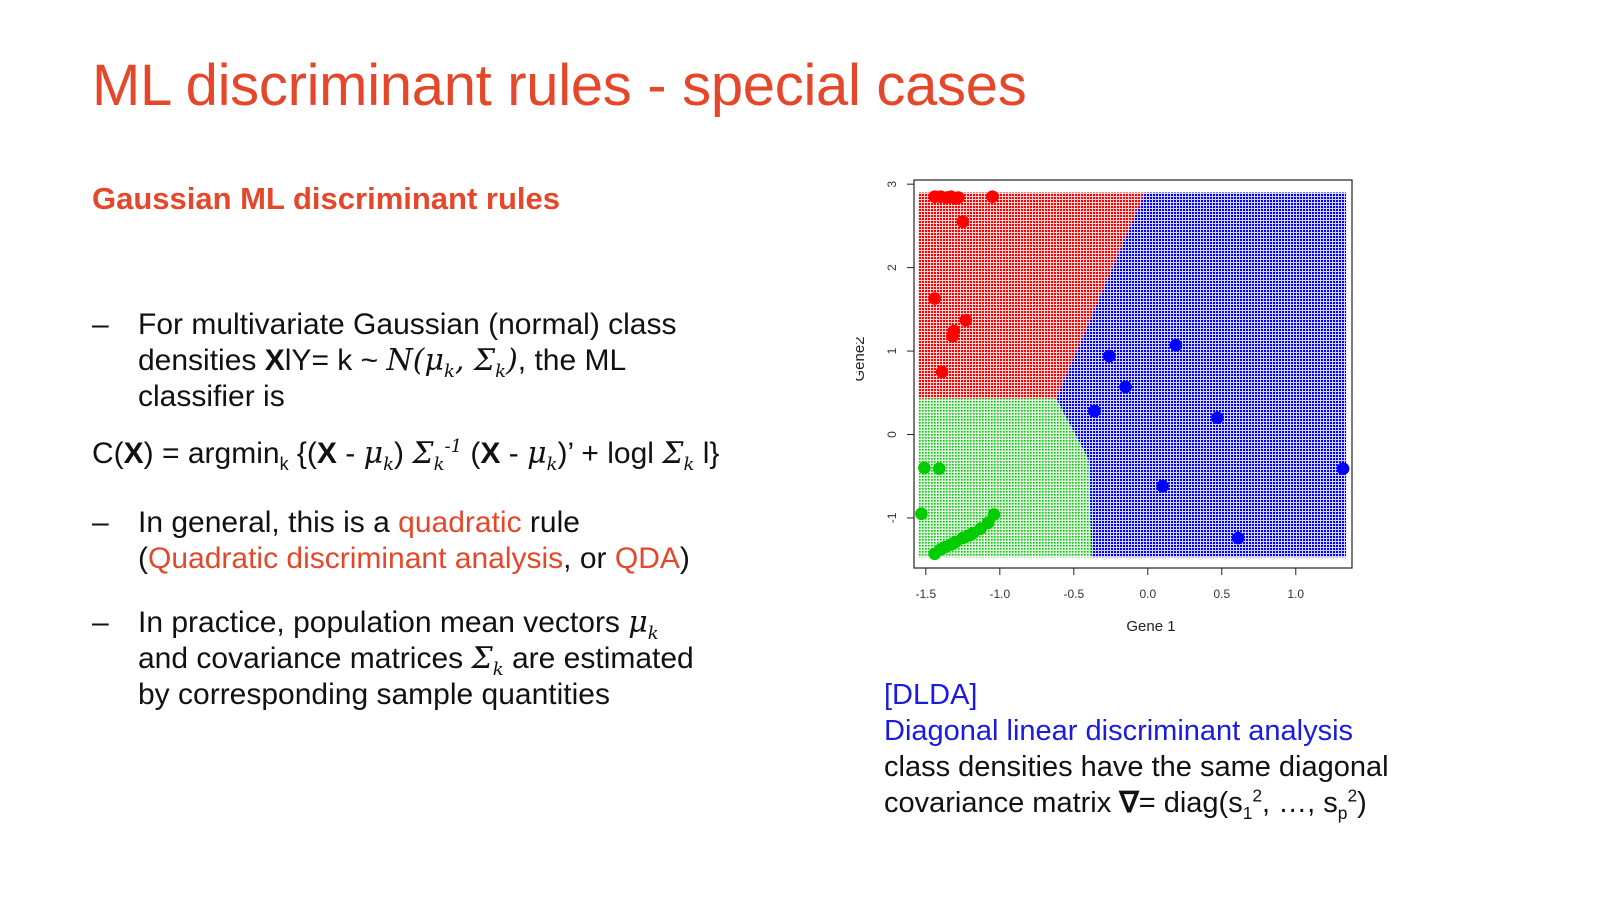 The width and height of the screenshot is (1600, 900). What do you see at coordinates (201, 360) in the screenshot?
I see `text-run: densities` at bounding box center [201, 360].